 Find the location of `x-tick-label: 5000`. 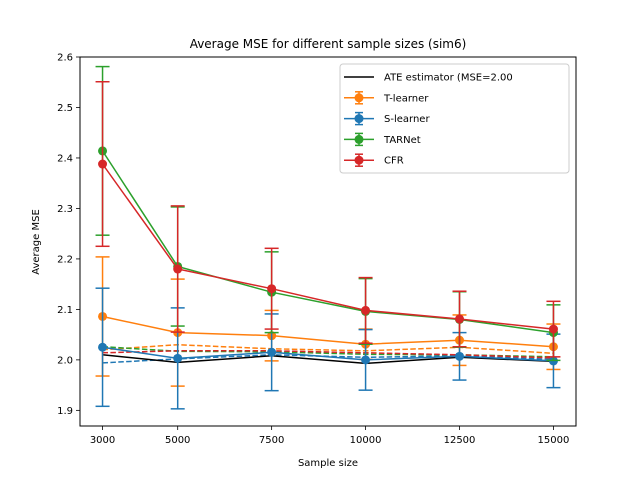

x-tick-label: 5000 is located at coordinates (177, 440).